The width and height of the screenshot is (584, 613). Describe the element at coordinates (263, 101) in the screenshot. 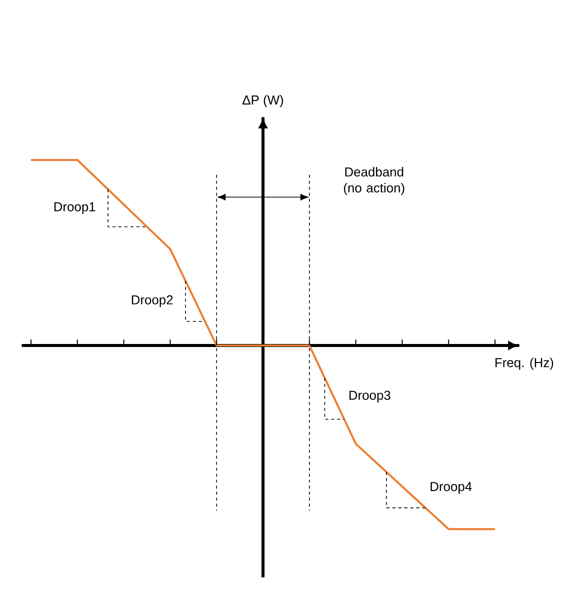

I see `y-axis-title: ΔP (W)` at that location.